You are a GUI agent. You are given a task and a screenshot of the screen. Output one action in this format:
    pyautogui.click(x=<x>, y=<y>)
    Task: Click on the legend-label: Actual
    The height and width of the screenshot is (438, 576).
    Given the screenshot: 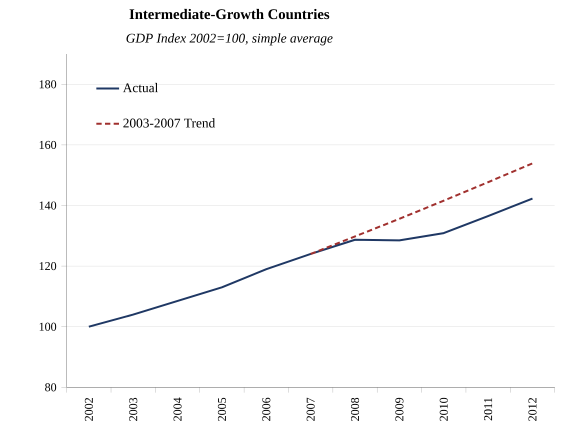 What is the action you would take?
    pyautogui.click(x=140, y=87)
    